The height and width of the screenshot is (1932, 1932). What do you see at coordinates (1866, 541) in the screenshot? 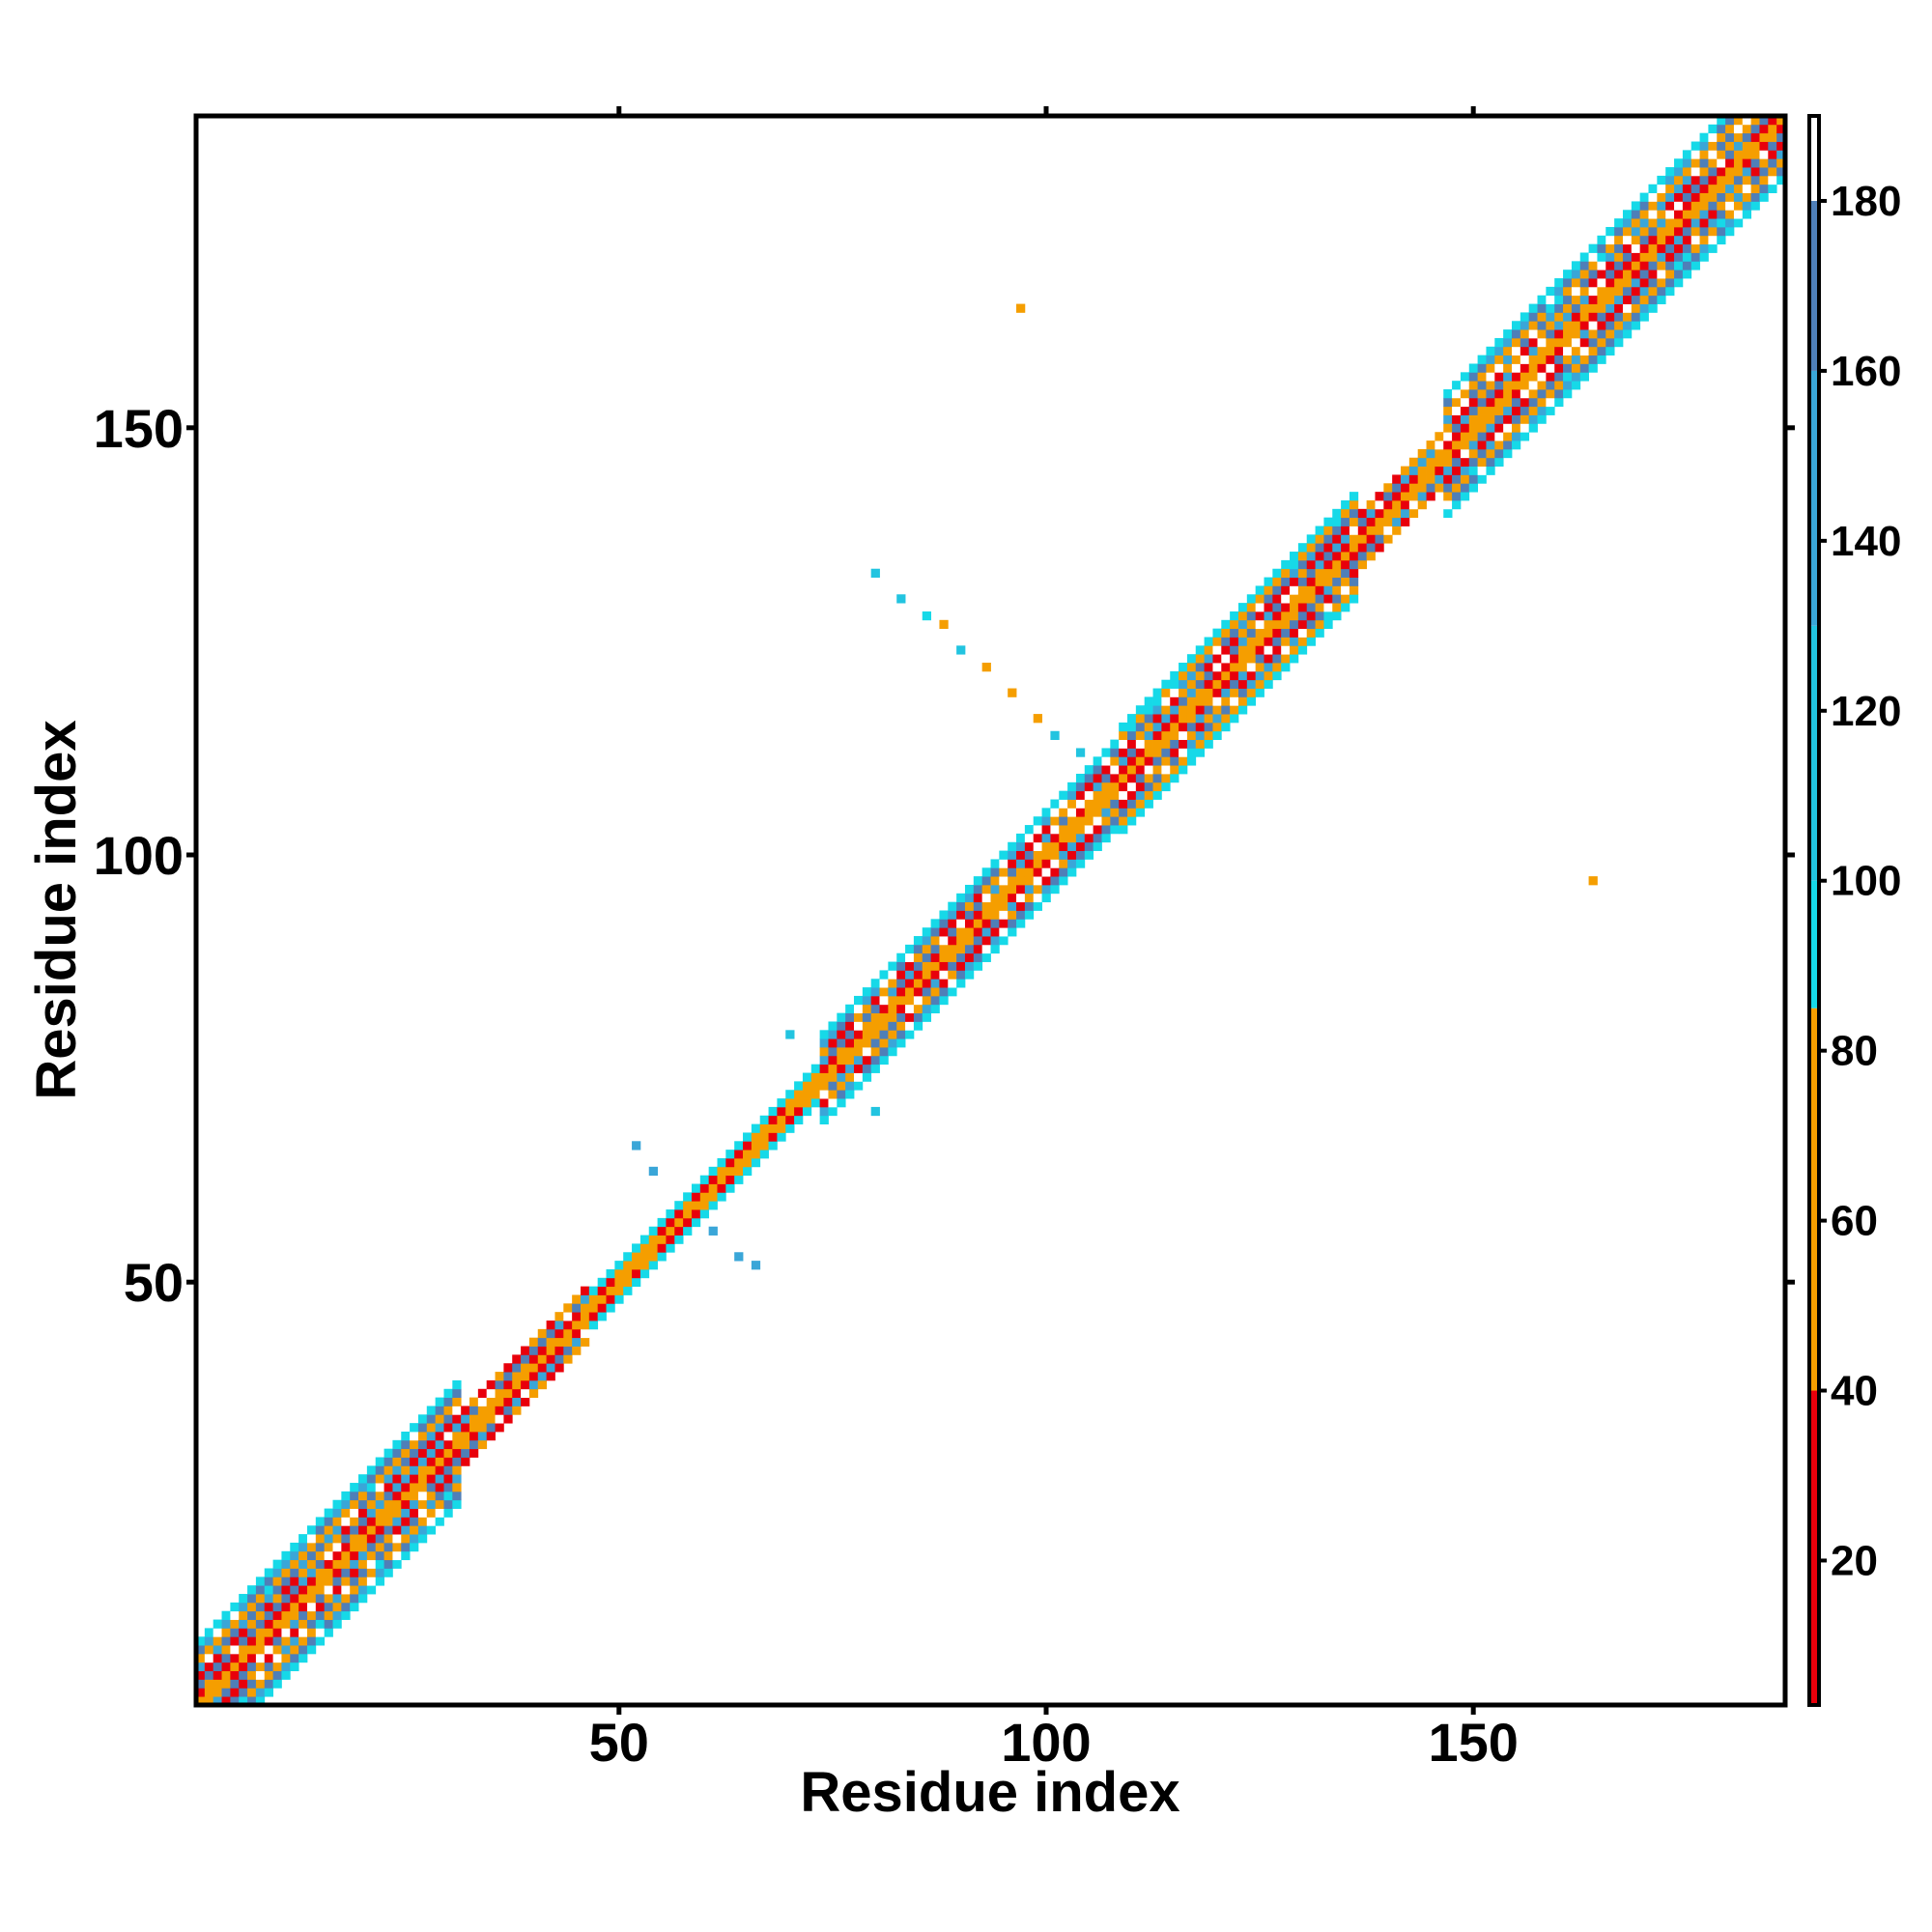
I see `colorbar-tick-label: 140` at bounding box center [1866, 541].